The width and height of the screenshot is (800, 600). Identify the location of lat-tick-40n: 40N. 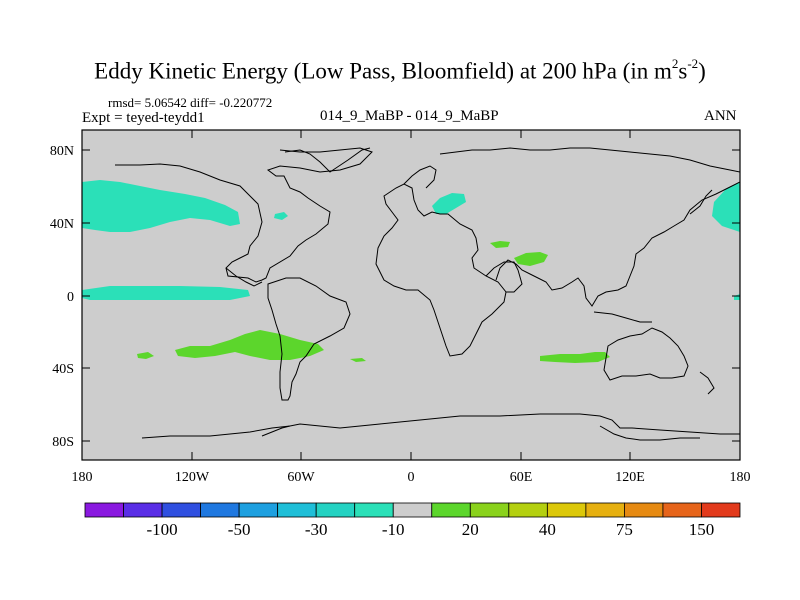
(62, 224).